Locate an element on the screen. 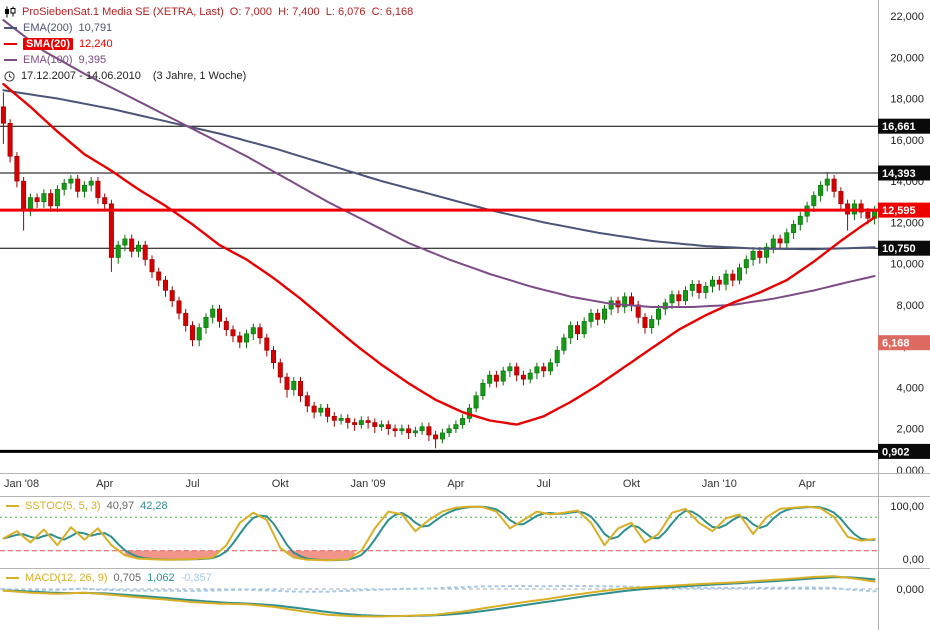 This screenshot has width=930, height=630. sstoc-k-value: 40,97 is located at coordinates (120, 506).